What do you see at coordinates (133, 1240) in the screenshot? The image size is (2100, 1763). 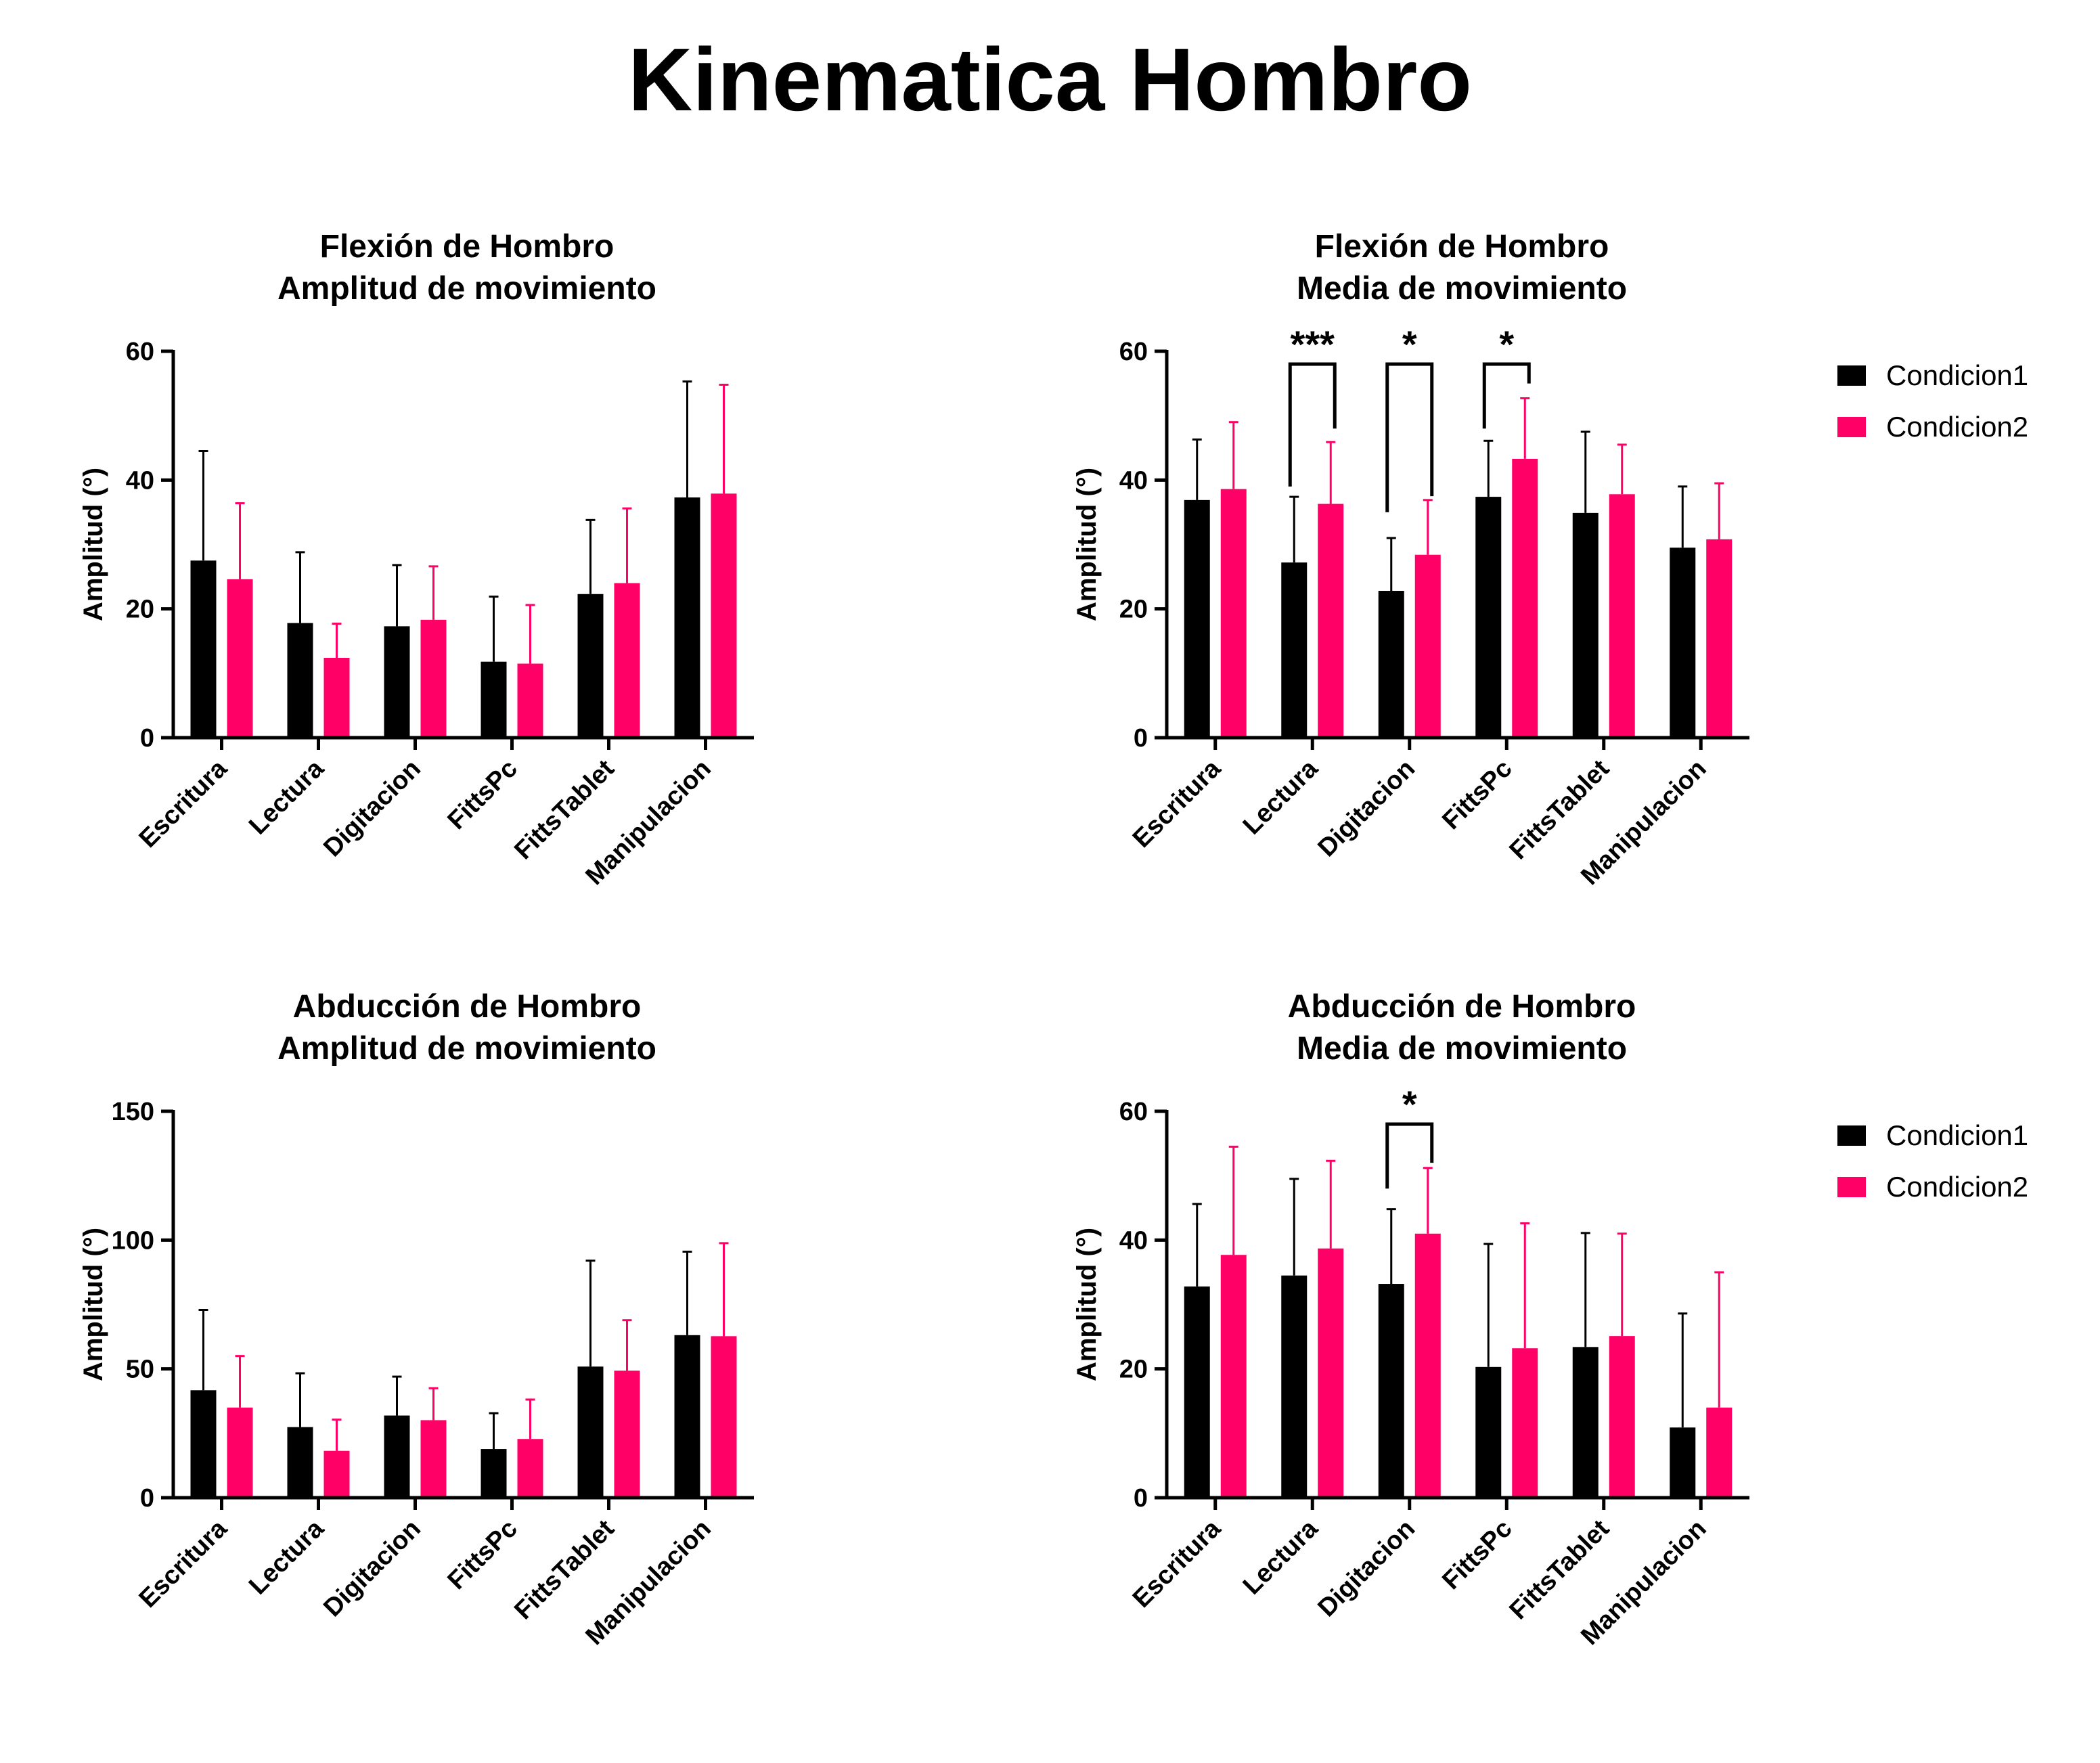 I see `y-tick-label: 100` at bounding box center [133, 1240].